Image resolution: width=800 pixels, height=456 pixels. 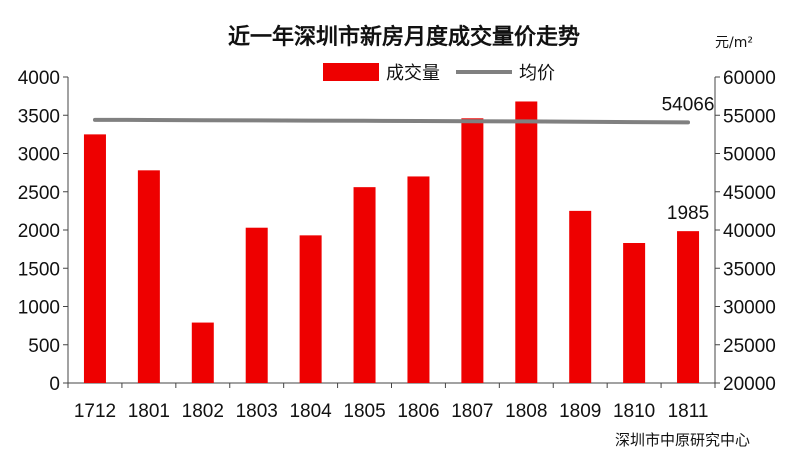 I want to click on data-labels: 54066 1985, so click(x=688, y=159).